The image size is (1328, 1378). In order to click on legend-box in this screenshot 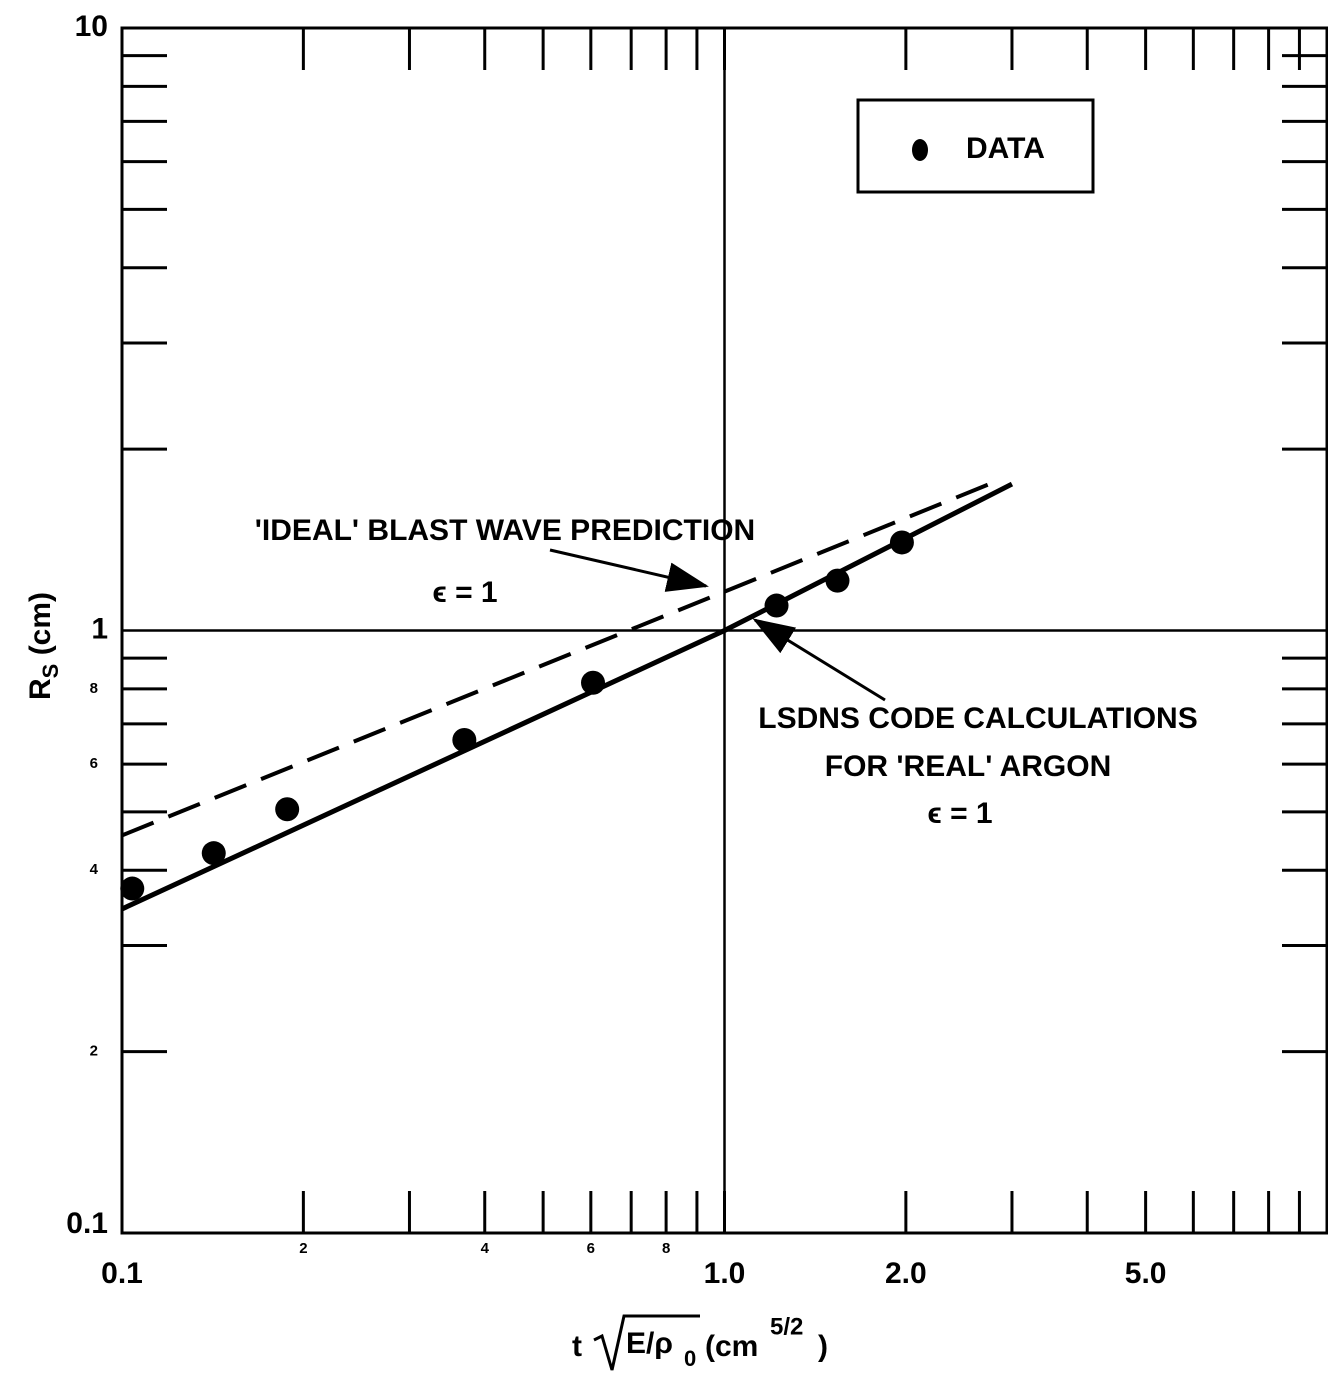, I will do `click(975, 146)`.